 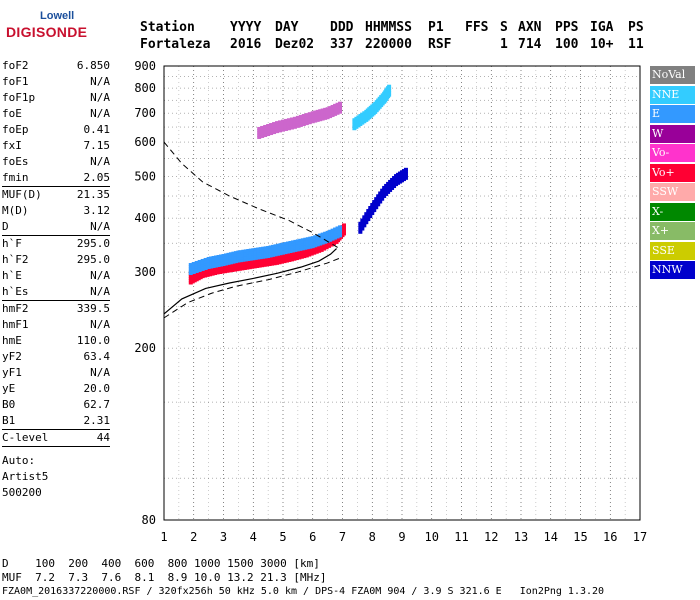 What do you see at coordinates (56, 260) in the screenshot?
I see `param-row: h`F2 295.0` at bounding box center [56, 260].